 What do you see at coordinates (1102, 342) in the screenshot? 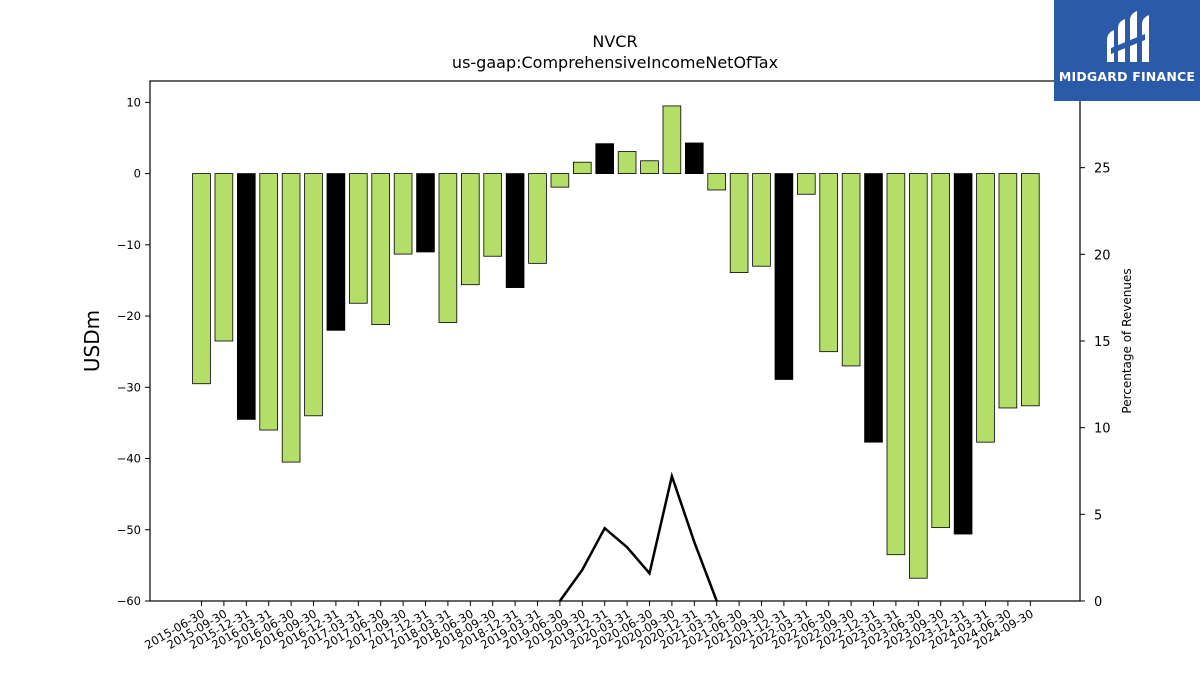
I see `y2-tick-label: 15` at bounding box center [1102, 342].